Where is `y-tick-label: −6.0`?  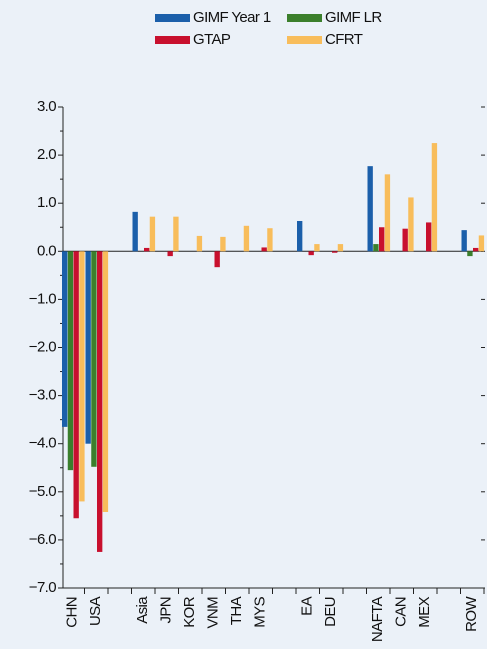
y-tick-label: −6.0 is located at coordinates (42, 539).